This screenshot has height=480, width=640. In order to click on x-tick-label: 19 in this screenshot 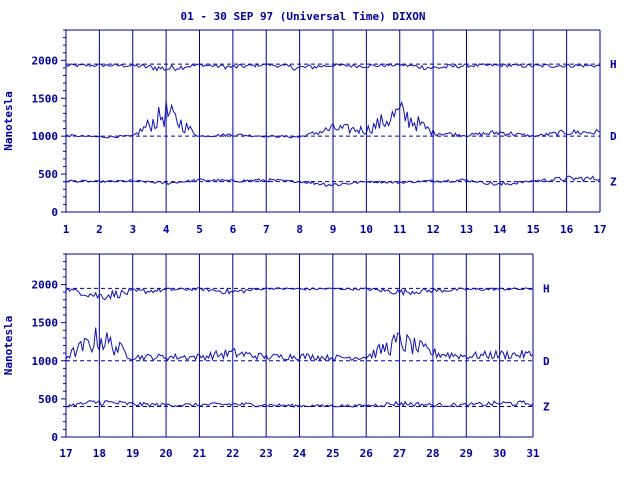, I will do `click(132, 453)`.